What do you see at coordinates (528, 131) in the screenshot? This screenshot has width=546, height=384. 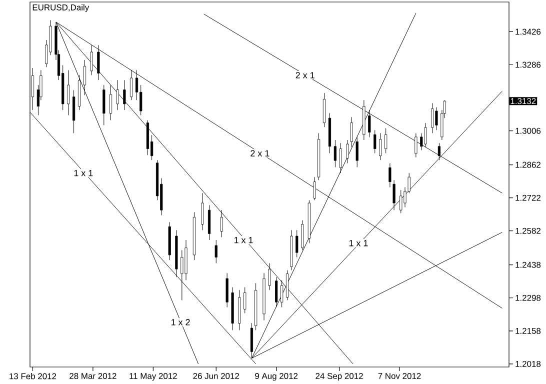 I see `y-tick-label: 1.3006` at bounding box center [528, 131].